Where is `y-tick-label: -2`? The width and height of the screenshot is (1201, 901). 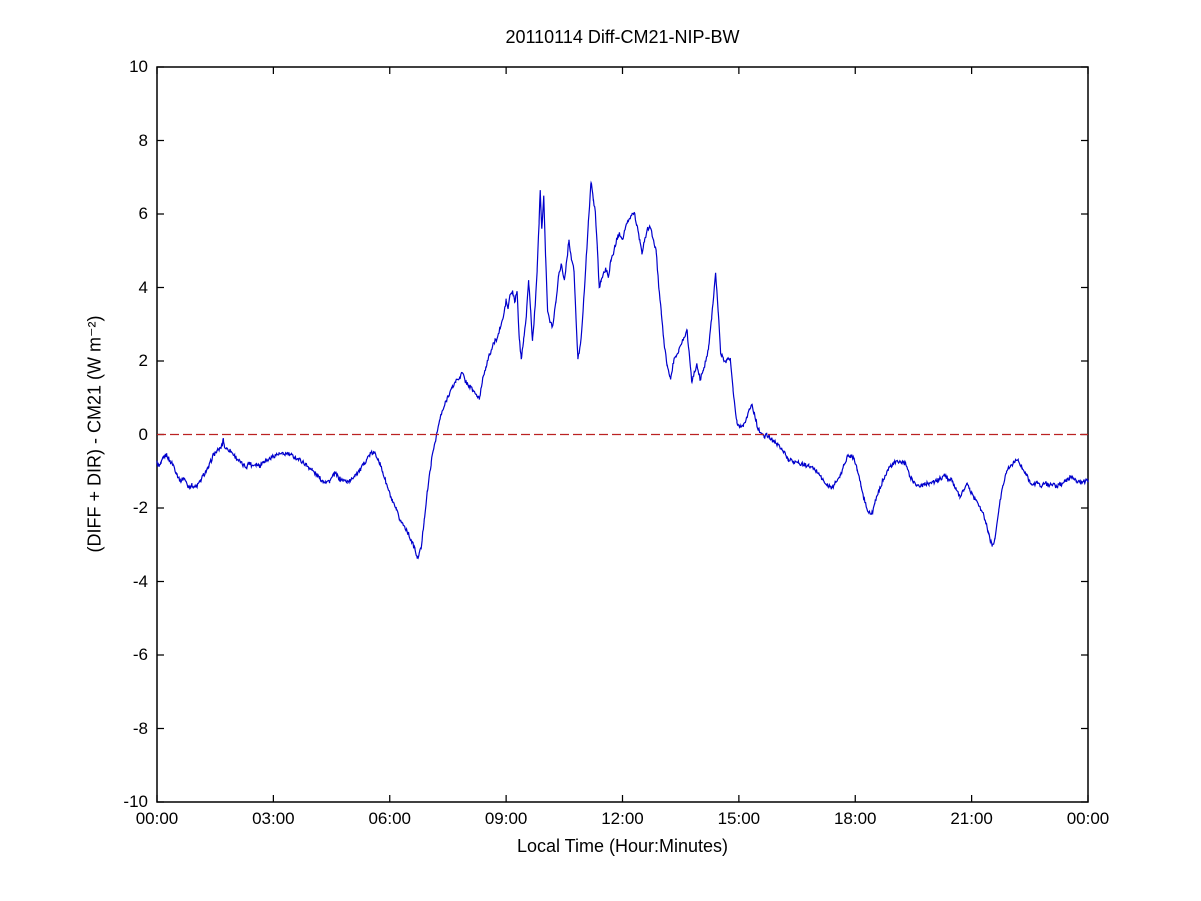 y-tick-label: -2 is located at coordinates (140, 507).